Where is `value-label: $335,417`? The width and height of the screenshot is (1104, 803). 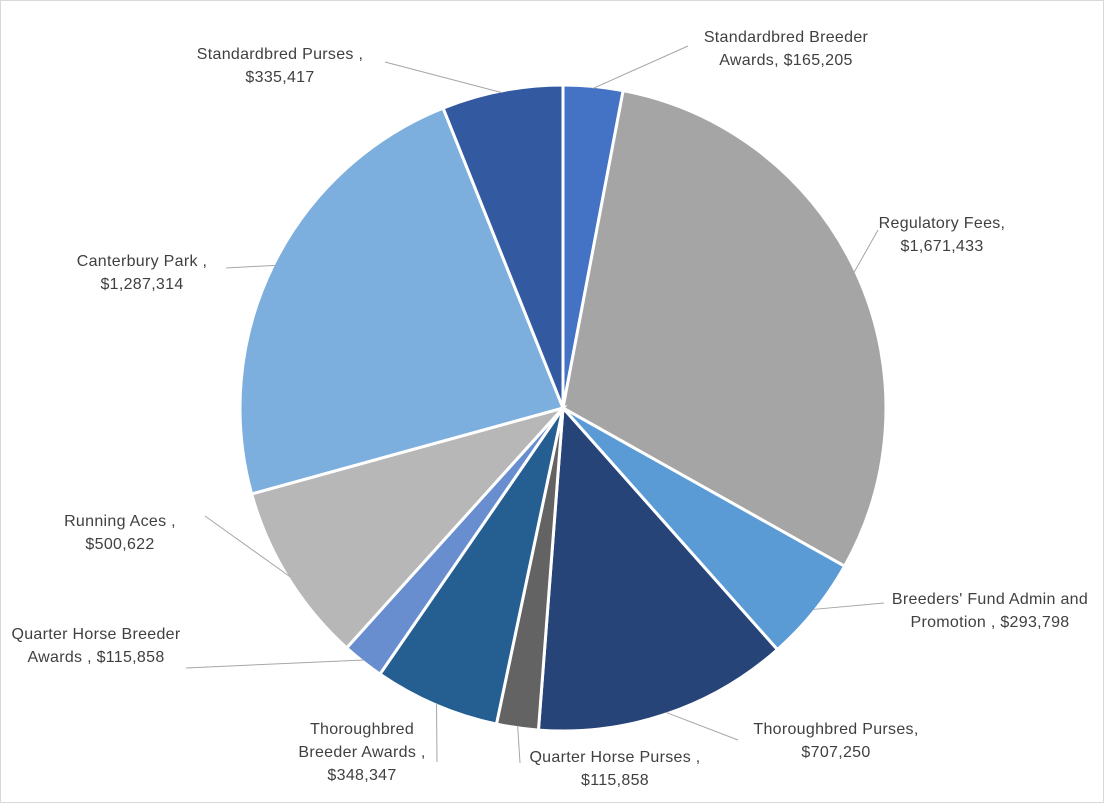 value-label: $335,417 is located at coordinates (280, 77).